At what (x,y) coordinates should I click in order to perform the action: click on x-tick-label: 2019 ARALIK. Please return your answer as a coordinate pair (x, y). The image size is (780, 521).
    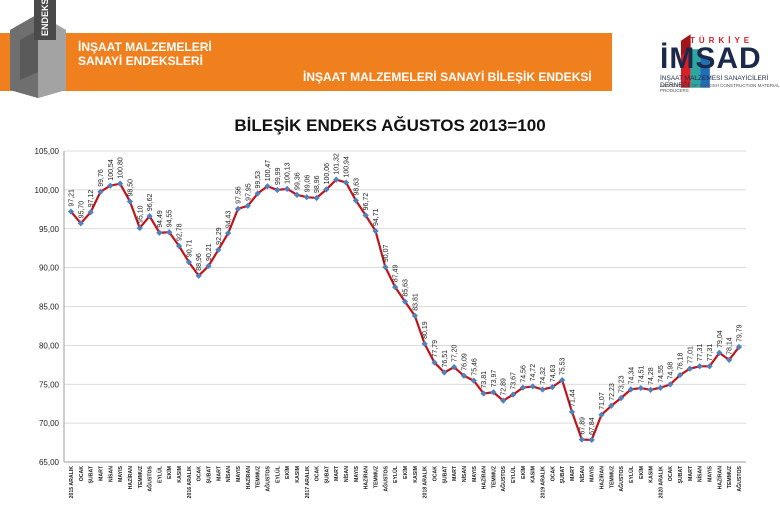
    Looking at the image, I should click on (544, 482).